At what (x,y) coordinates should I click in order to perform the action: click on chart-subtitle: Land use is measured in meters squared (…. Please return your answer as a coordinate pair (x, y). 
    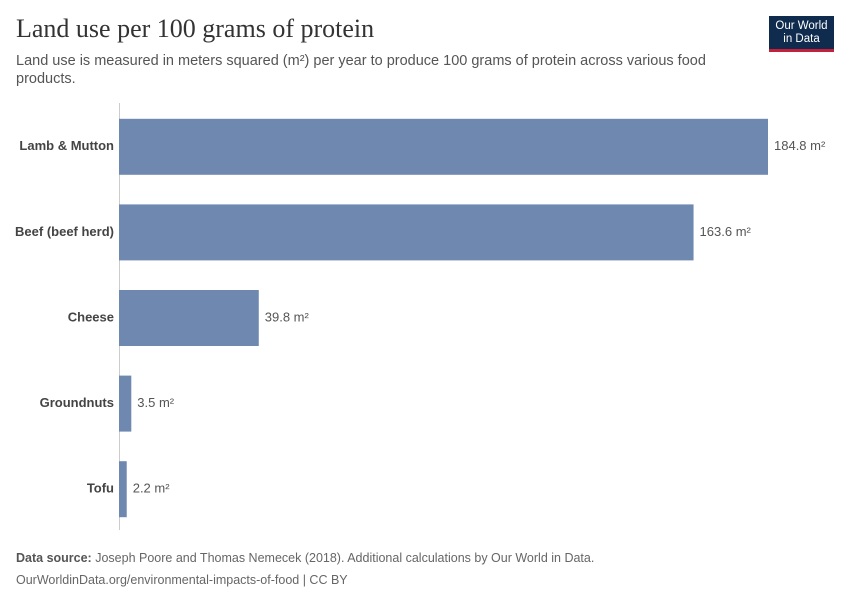
    Looking at the image, I should click on (361, 70).